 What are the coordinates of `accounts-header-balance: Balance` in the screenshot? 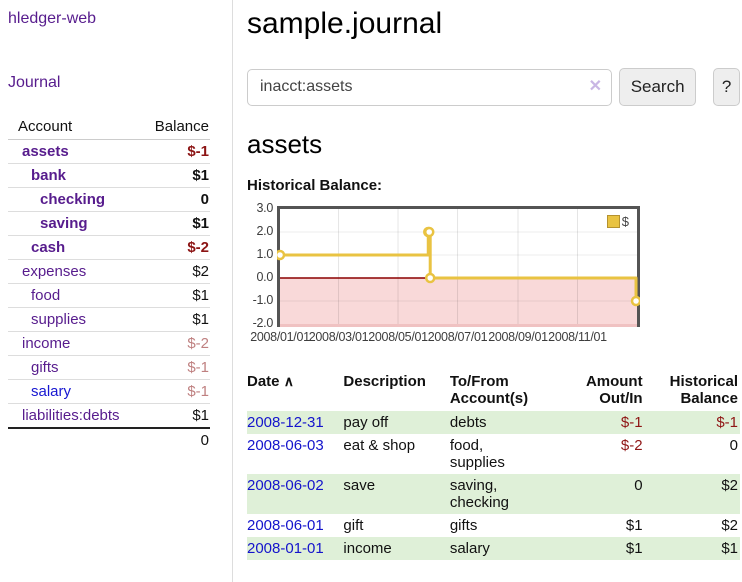 It's located at (172, 128).